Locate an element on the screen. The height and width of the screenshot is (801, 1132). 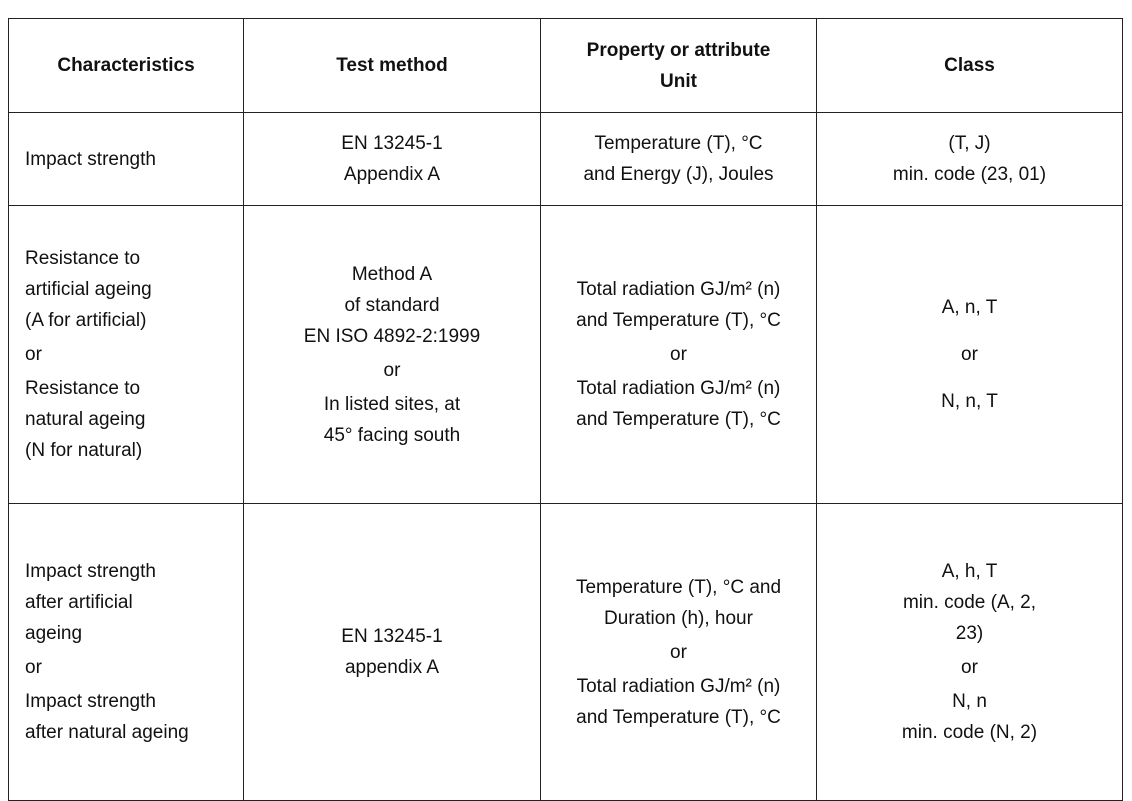
cell-line: Class is located at coordinates (969, 65).